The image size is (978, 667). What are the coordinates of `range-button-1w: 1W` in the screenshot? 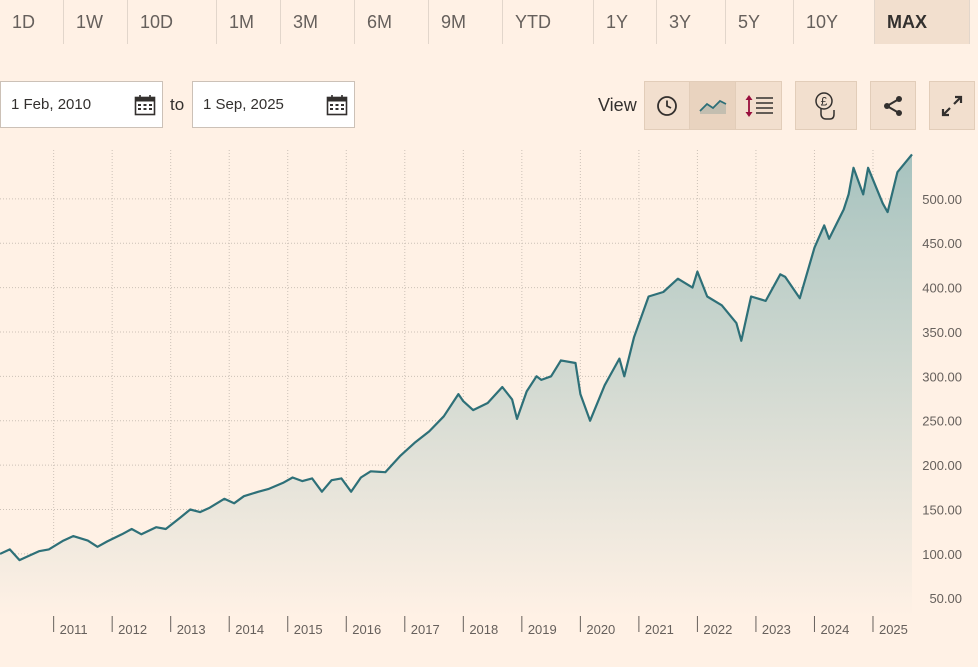 It's located at (96, 22).